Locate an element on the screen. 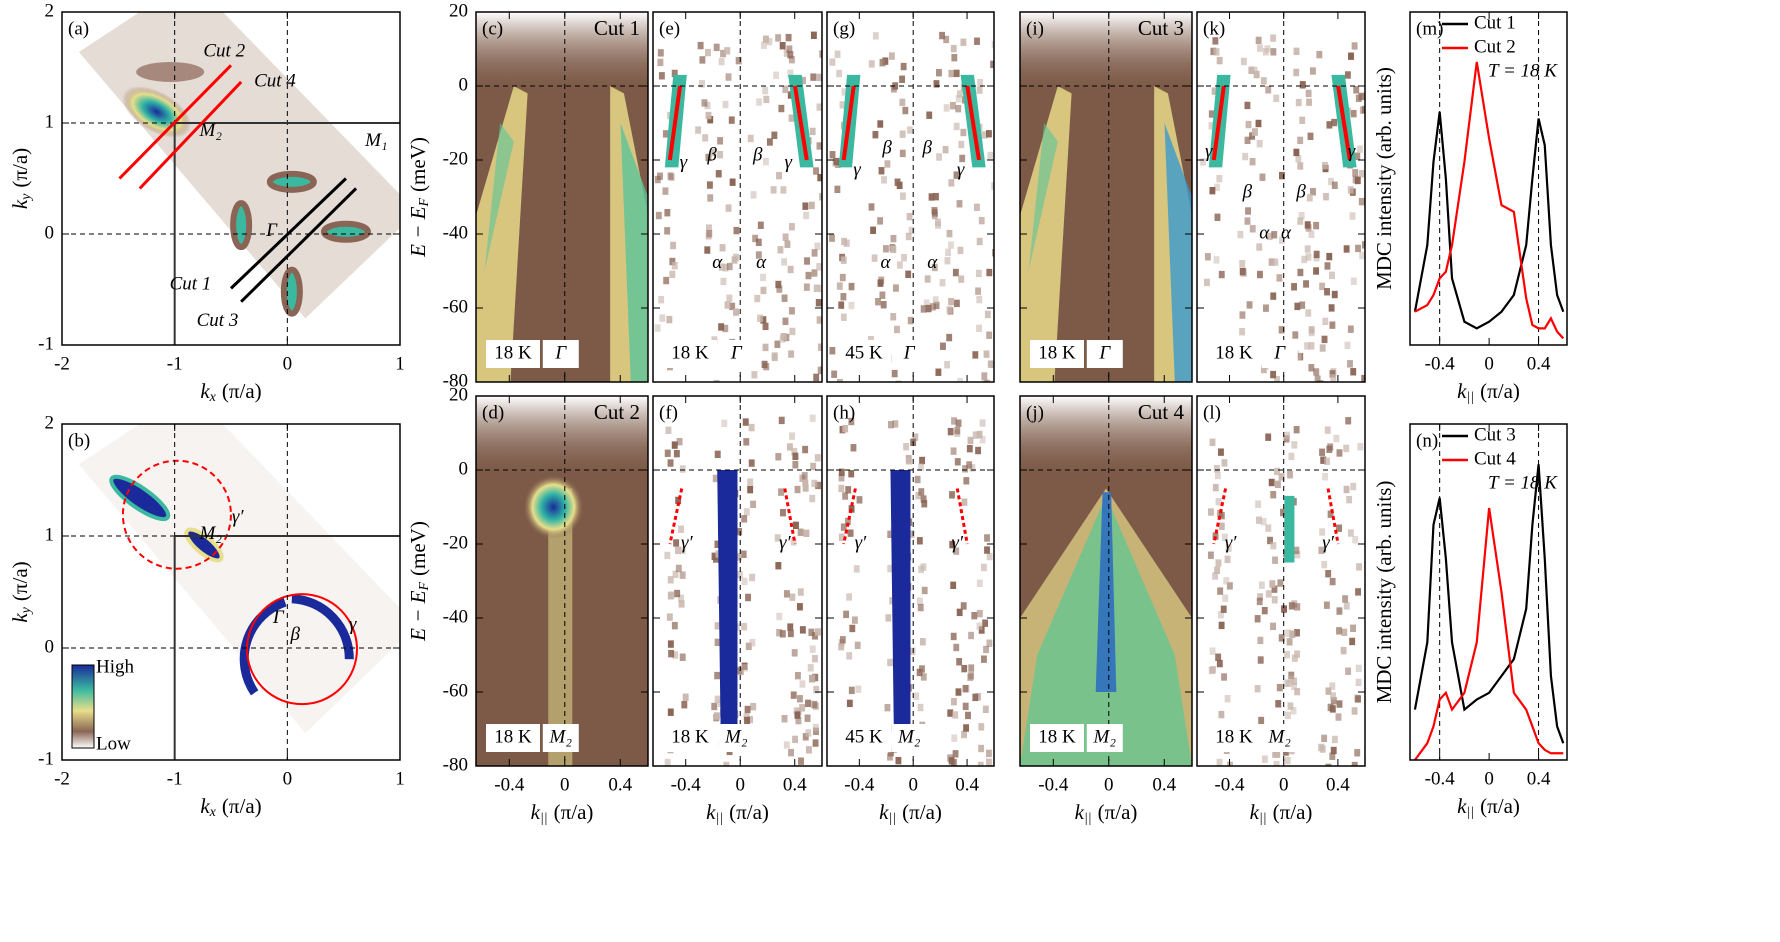 This screenshot has height=942, width=1780. cut-line is located at coordinates (190, 135).